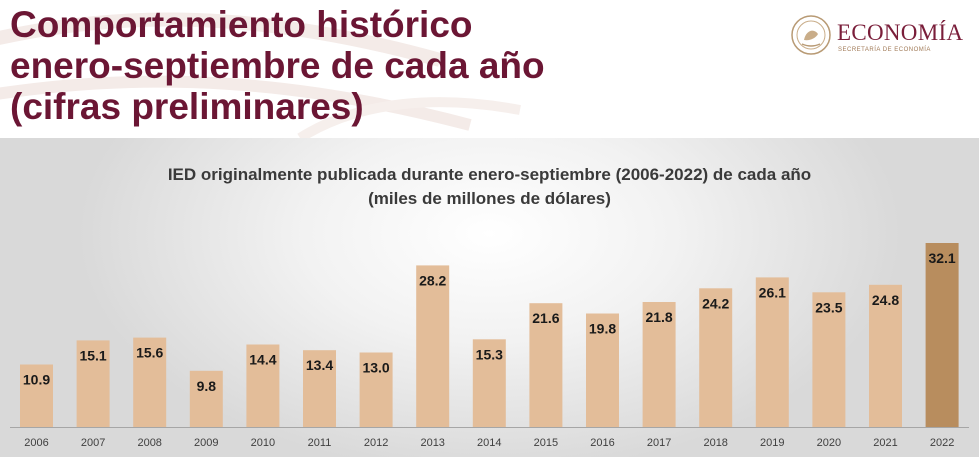 Image resolution: width=979 pixels, height=457 pixels. Describe the element at coordinates (206, 398) in the screenshot. I see `bar-2009` at that location.